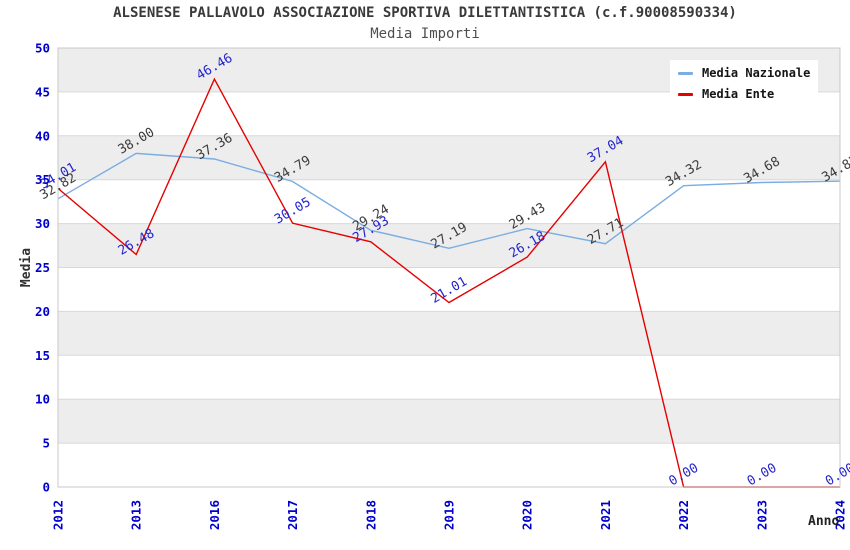 The image size is (850, 550). I want to click on chart-subtitle: Media Importi, so click(425, 34).